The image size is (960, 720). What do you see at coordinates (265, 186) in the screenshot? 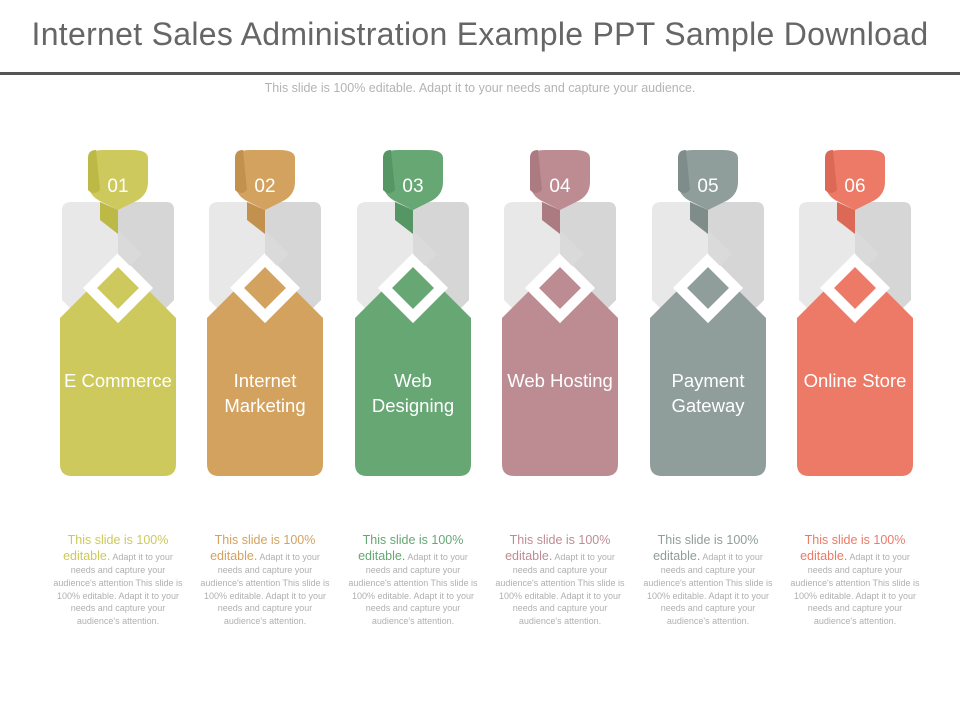
I see `tag-number: 02` at bounding box center [265, 186].